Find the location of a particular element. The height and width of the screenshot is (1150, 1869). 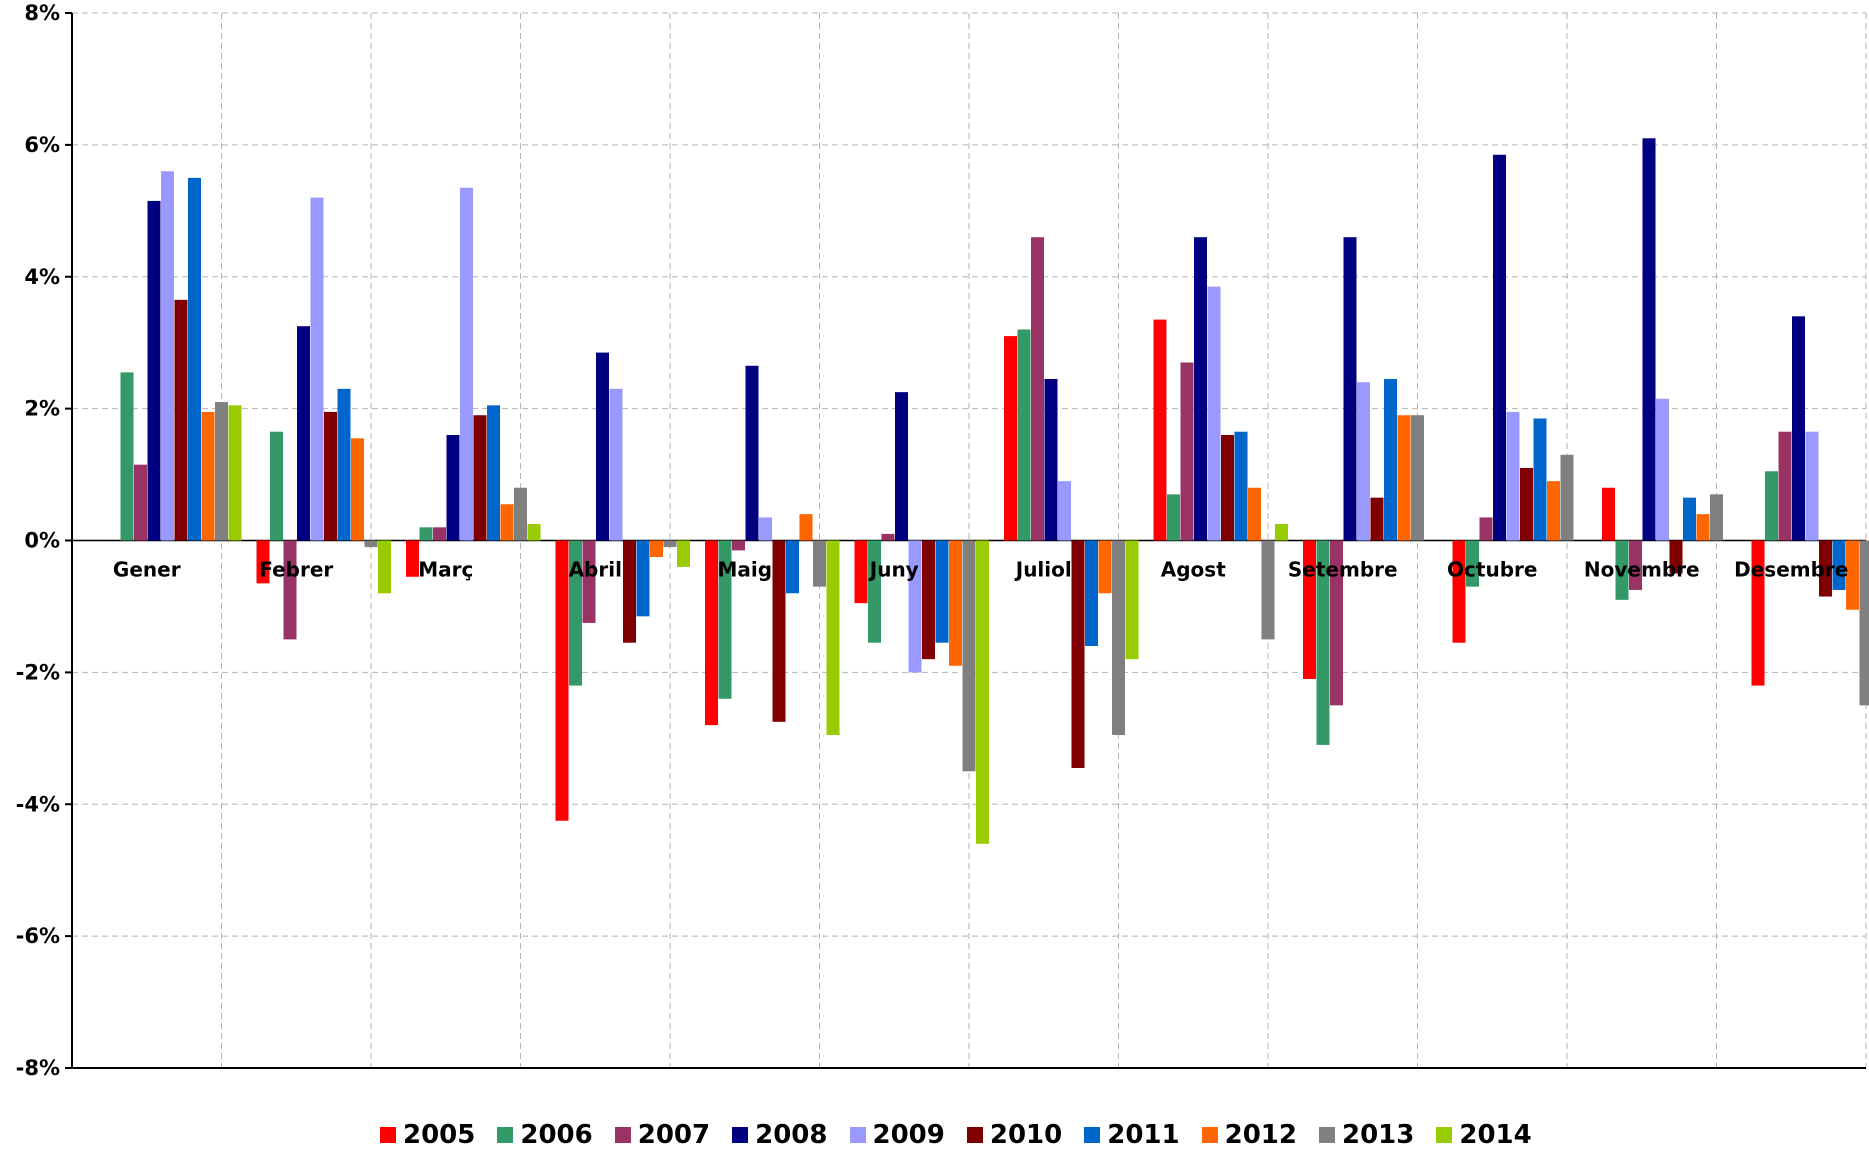

bar-2012-Abril is located at coordinates (656, 548).